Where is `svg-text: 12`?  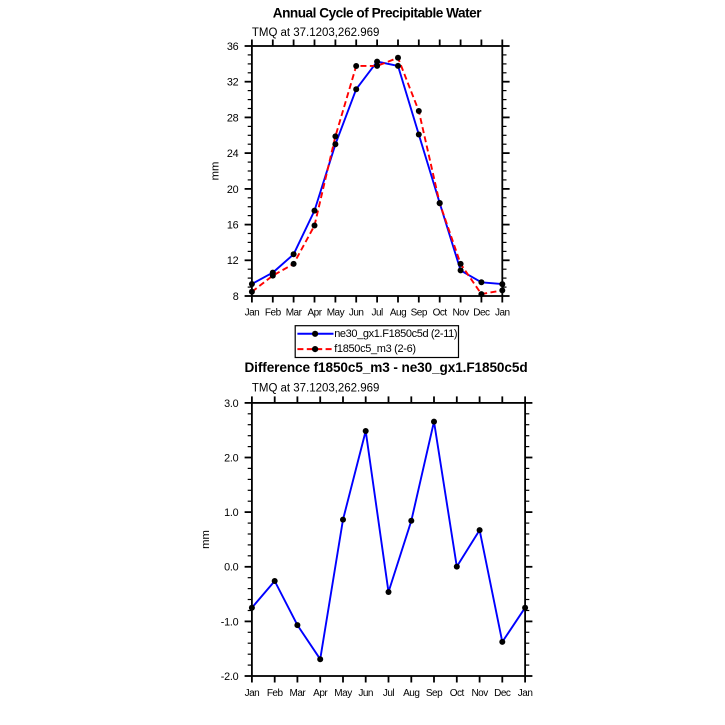 svg-text: 12 is located at coordinates (233, 261).